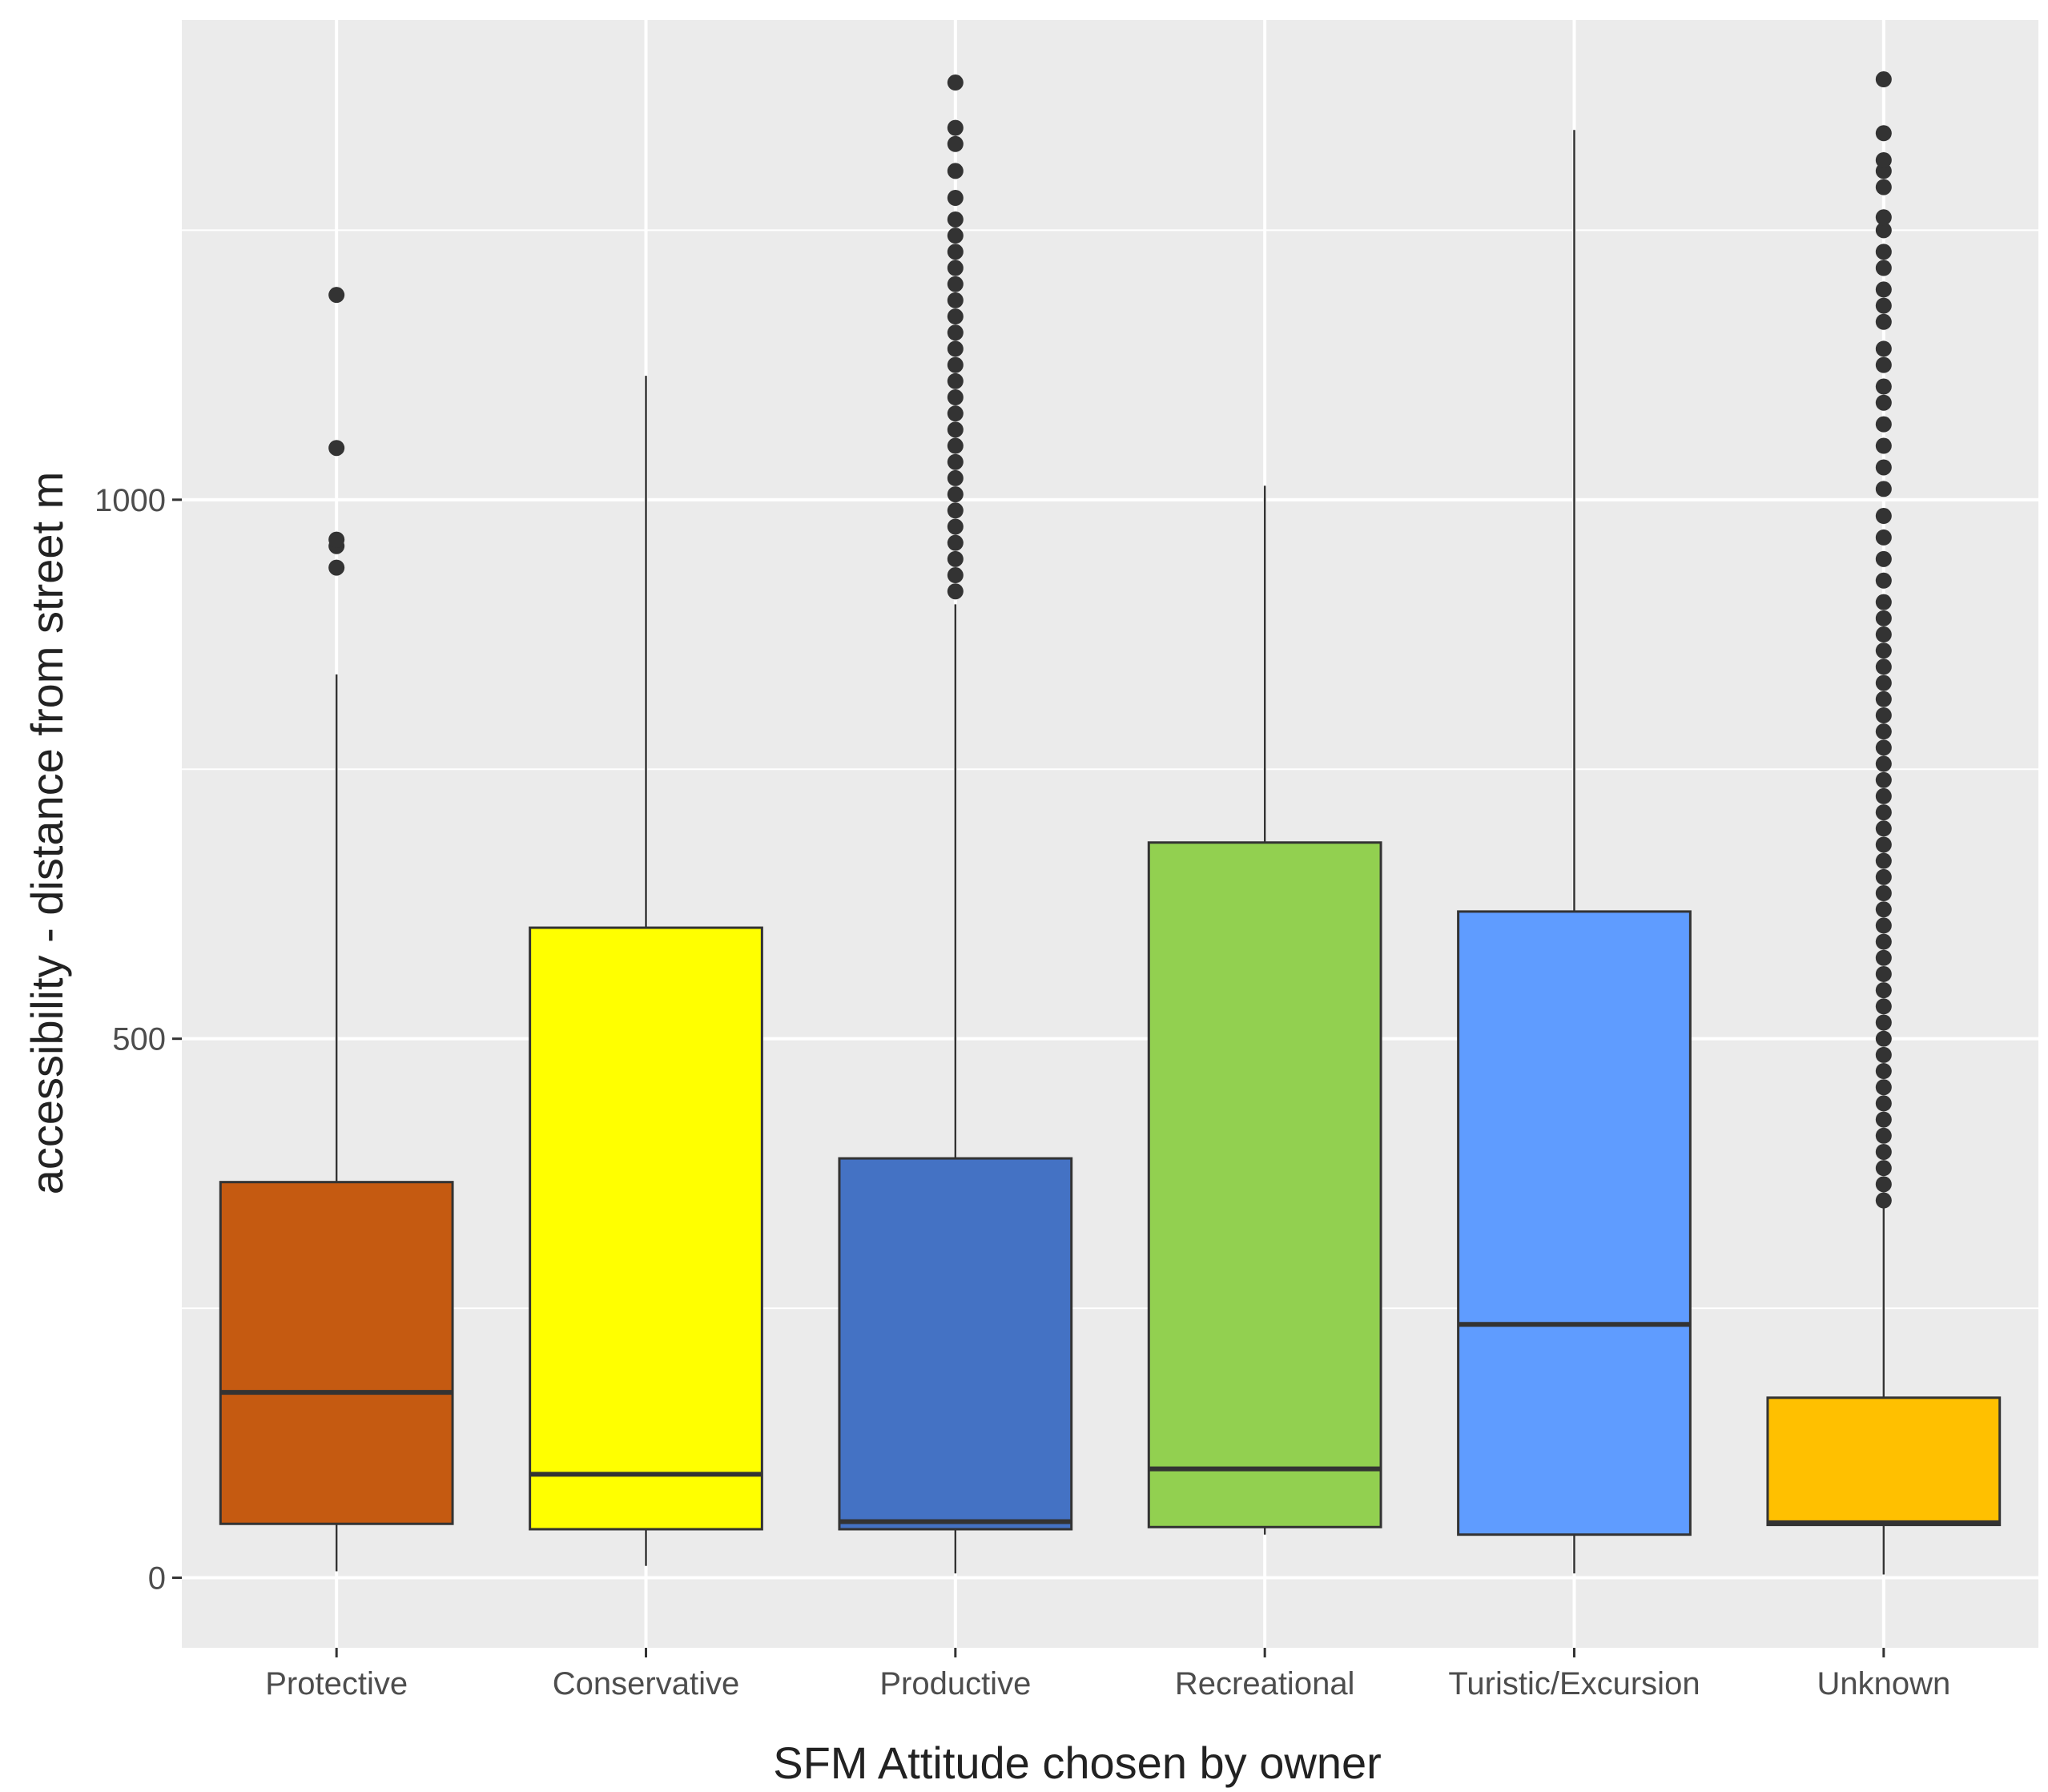  I want to click on x-tick-label: Protective, so click(336, 1683).